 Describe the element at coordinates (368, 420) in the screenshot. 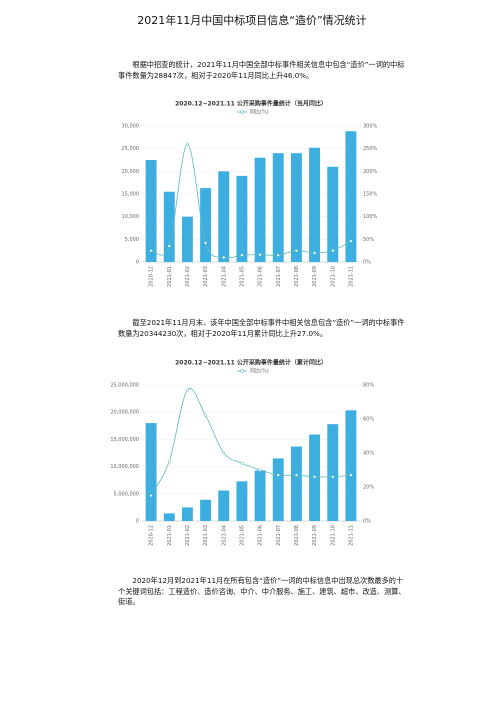

I see `y2-tick-label: 60%` at that location.